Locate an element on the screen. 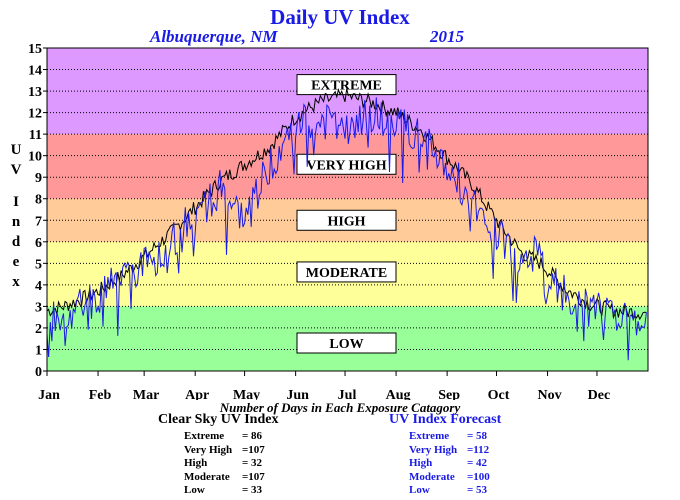  band-label: MODERATE is located at coordinates (346, 273).